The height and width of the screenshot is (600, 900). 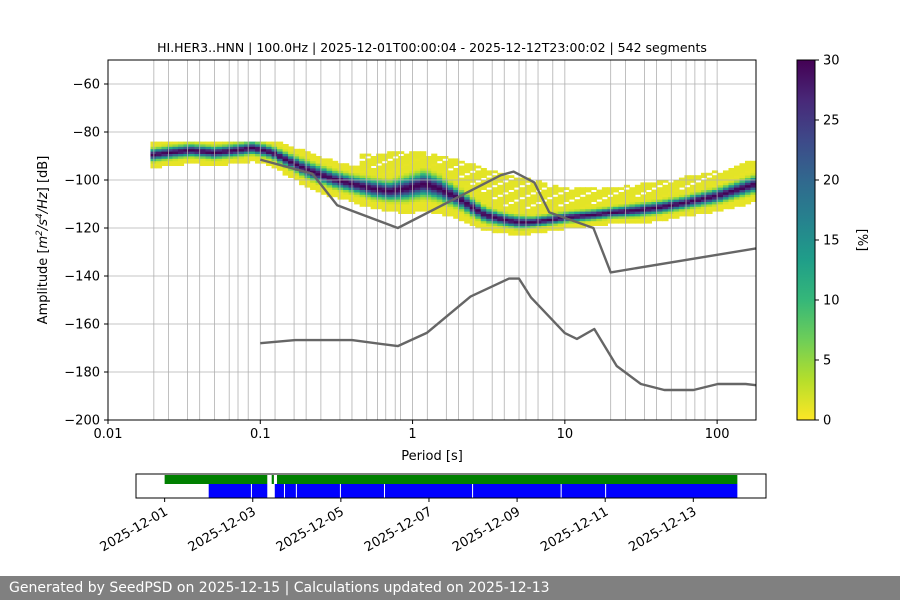 What do you see at coordinates (82, 325) in the screenshot?
I see `y-tick-label: −160` at bounding box center [82, 325].